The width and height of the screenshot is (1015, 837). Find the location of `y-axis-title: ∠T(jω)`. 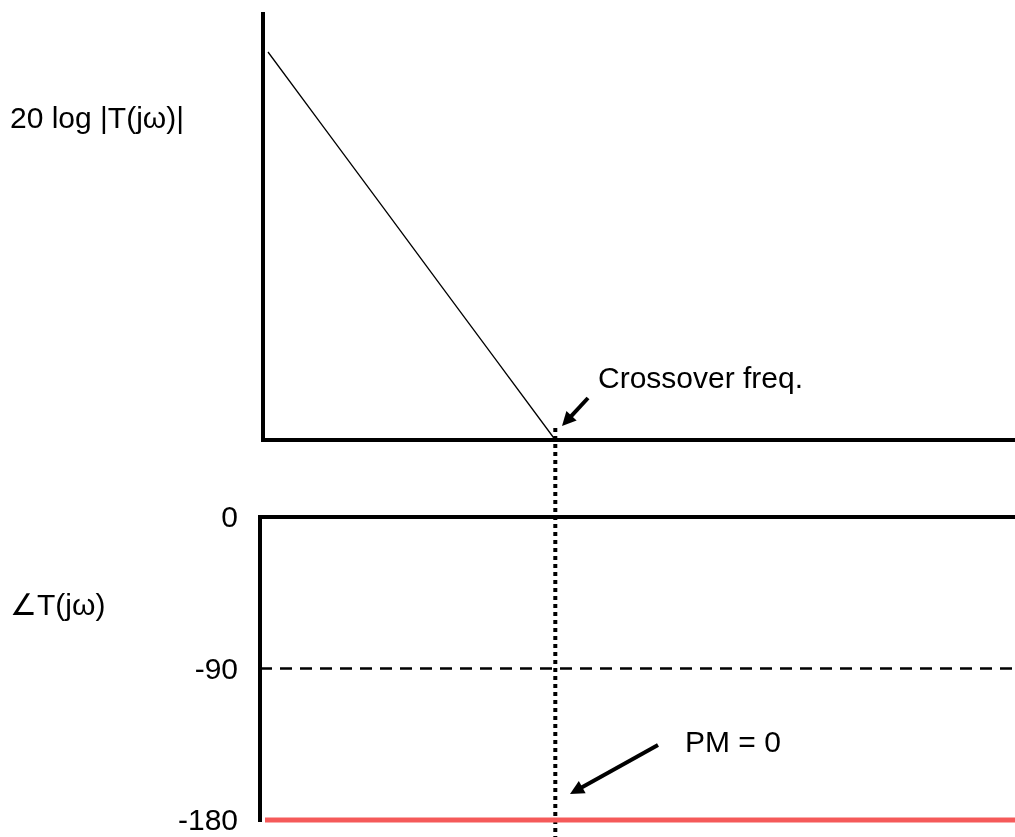

y-axis-title: ∠T(jω) is located at coordinates (58, 604).